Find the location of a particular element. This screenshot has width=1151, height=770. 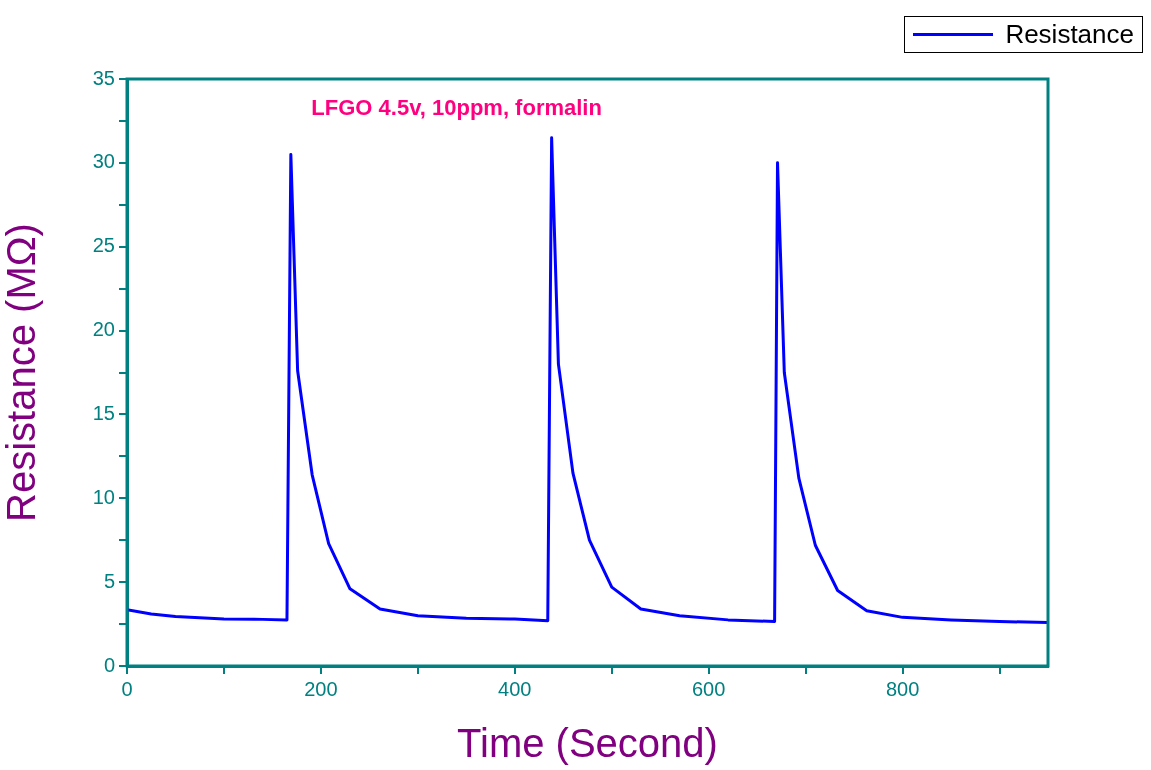

x-tick-label: 600 is located at coordinates (709, 688).